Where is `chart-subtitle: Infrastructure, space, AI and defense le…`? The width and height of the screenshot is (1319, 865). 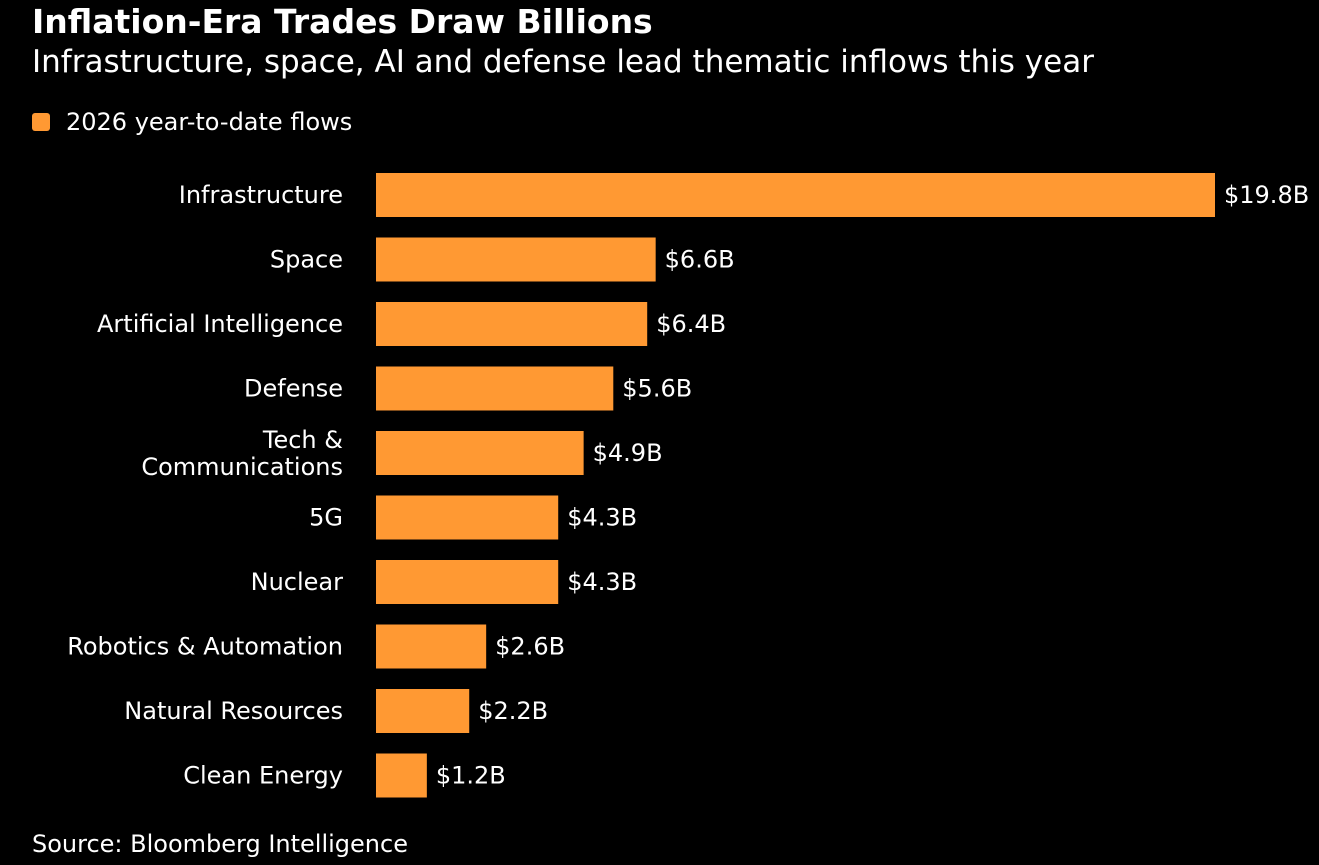 chart-subtitle: Infrastructure, space, AI and defense le… is located at coordinates (563, 62).